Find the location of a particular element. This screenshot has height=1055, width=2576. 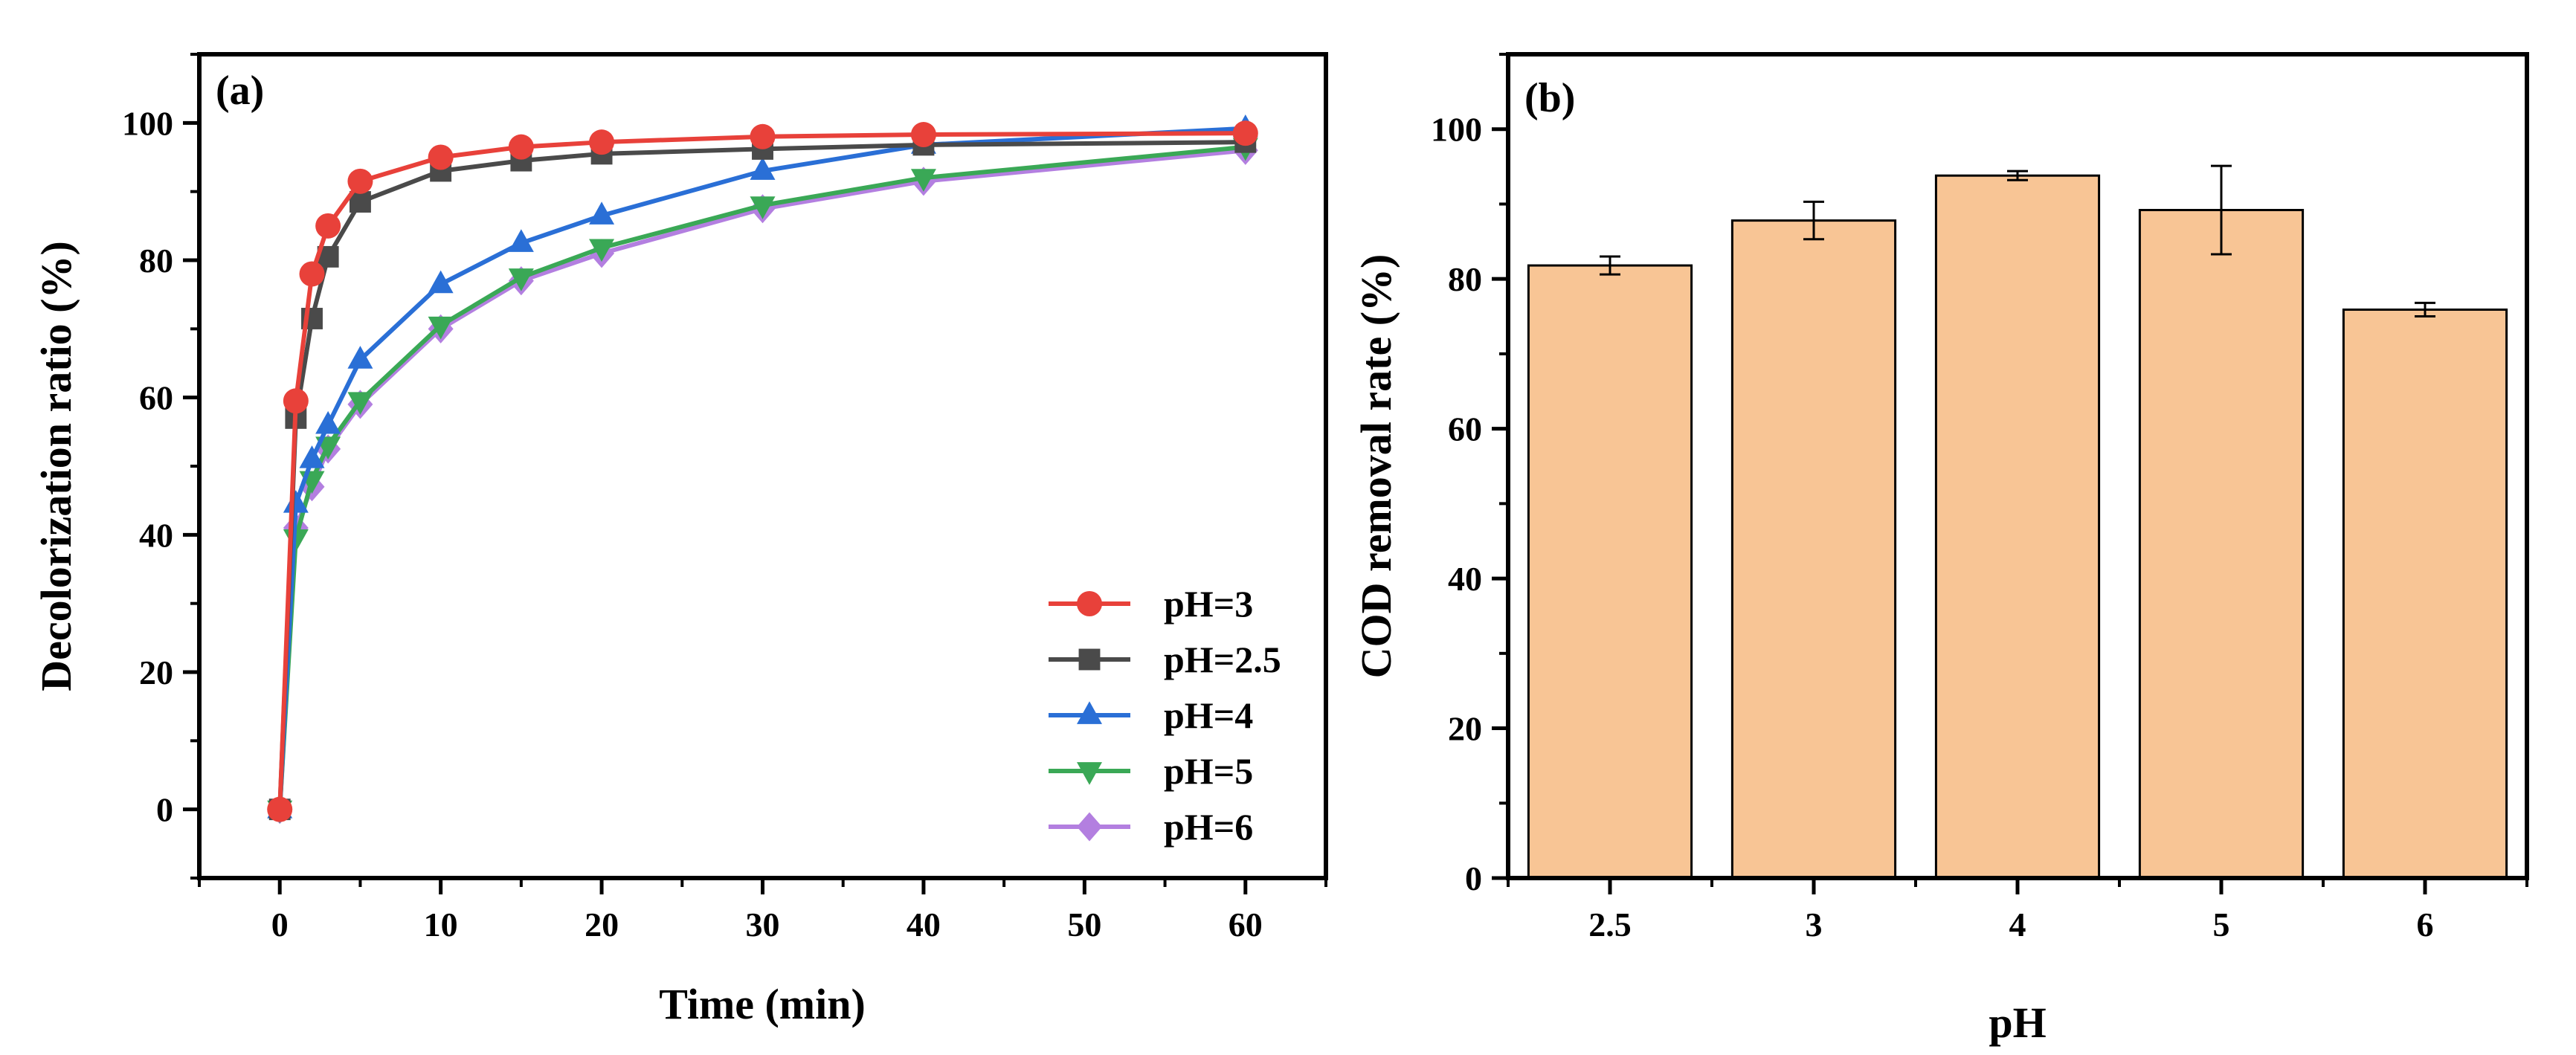

panel-a-legend: pH=3 pH=2.5 pH=4 pH=5 pH=6 is located at coordinates (1165, 715).